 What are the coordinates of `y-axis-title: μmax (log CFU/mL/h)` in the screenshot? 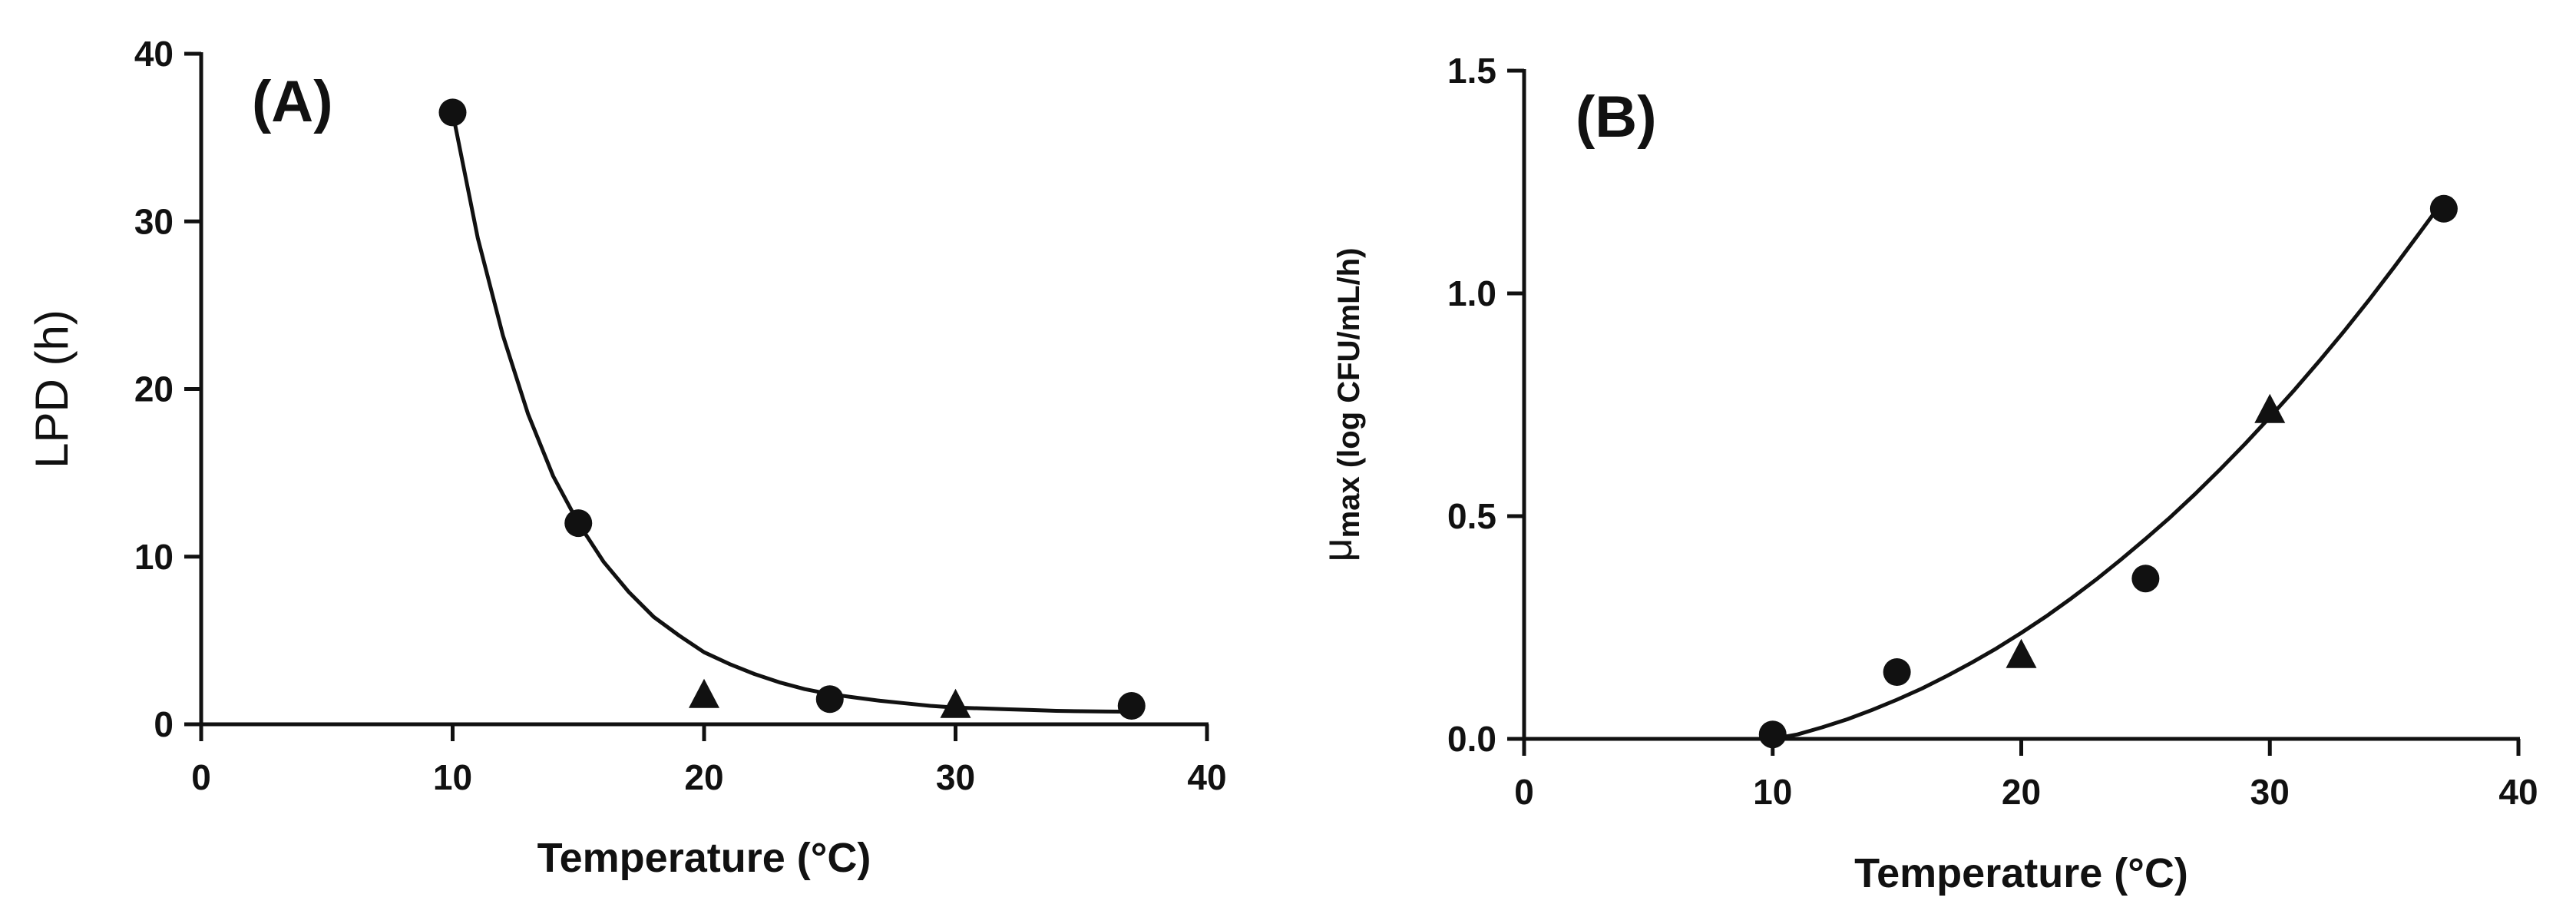 It's located at (1340, 405).